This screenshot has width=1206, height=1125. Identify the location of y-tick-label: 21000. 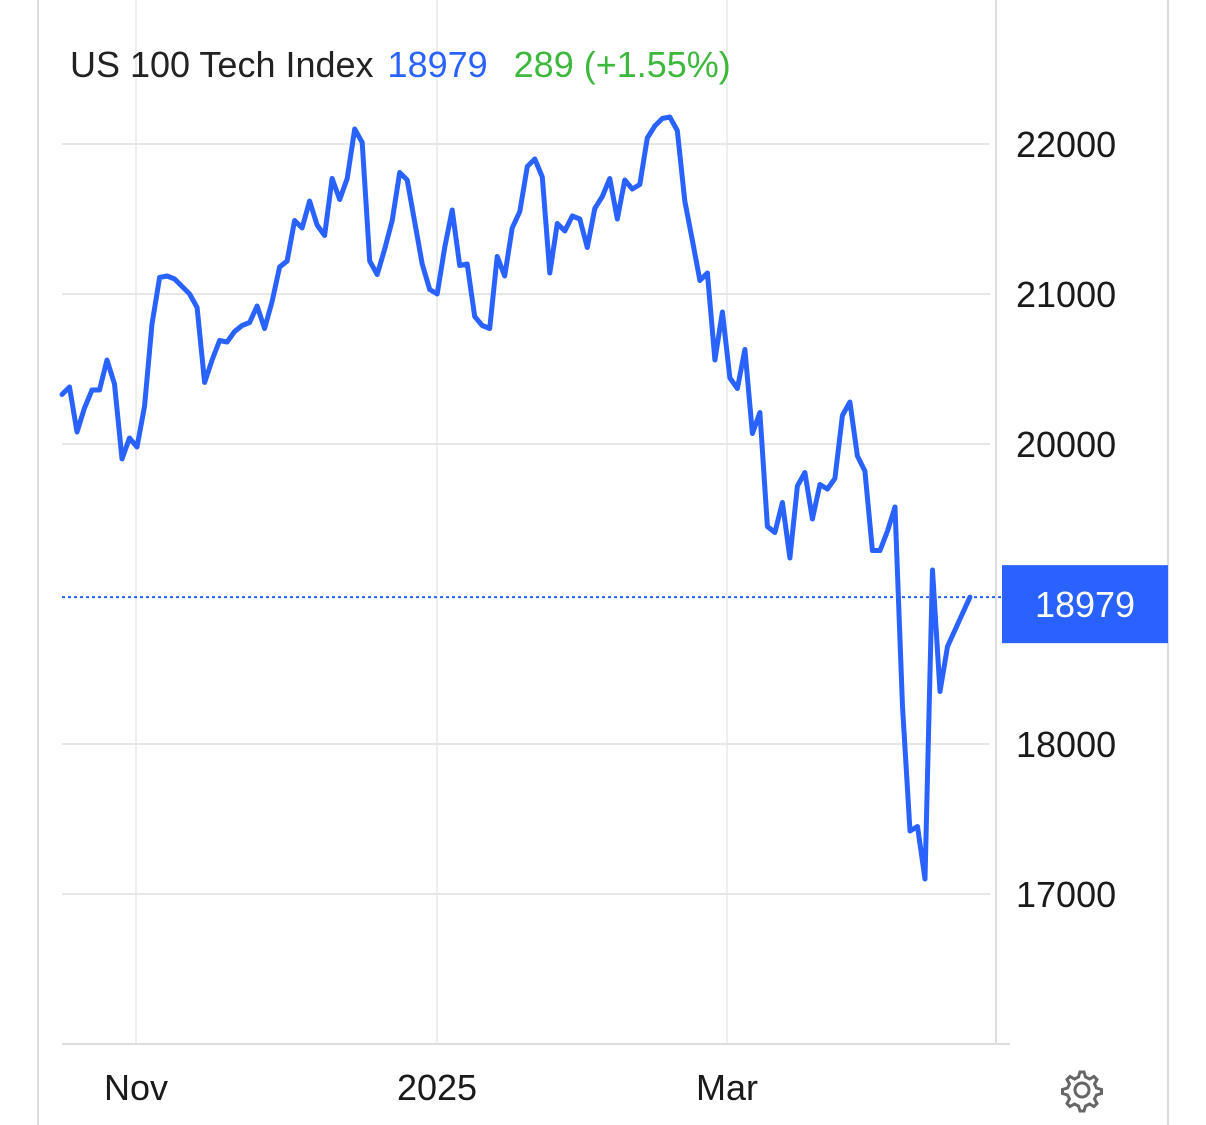
(1066, 294).